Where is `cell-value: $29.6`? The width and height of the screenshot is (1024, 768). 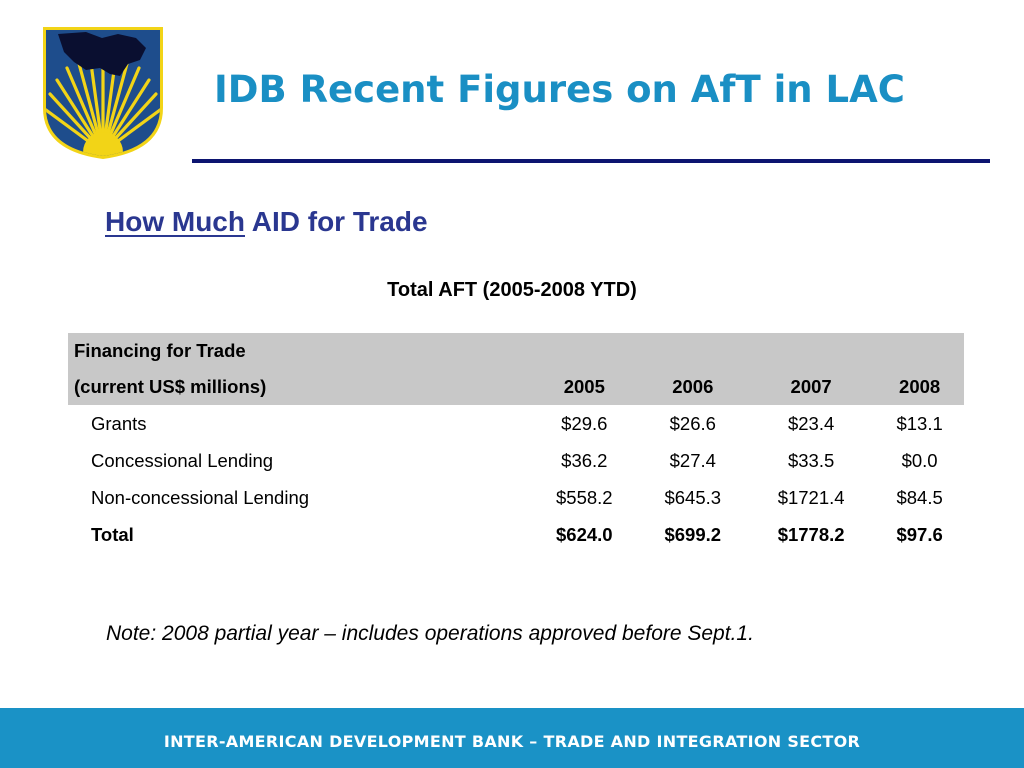
cell-value: $29.6 is located at coordinates (584, 423).